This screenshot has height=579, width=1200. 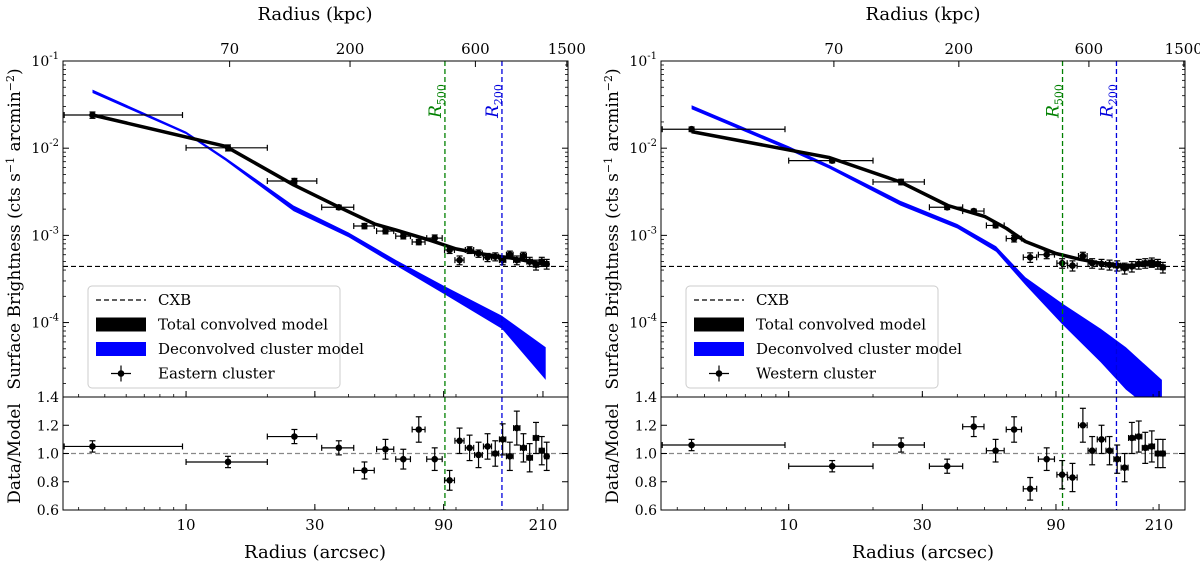 What do you see at coordinates (48, 426) in the screenshot?
I see `resid-tick-label: 1.2` at bounding box center [48, 426].